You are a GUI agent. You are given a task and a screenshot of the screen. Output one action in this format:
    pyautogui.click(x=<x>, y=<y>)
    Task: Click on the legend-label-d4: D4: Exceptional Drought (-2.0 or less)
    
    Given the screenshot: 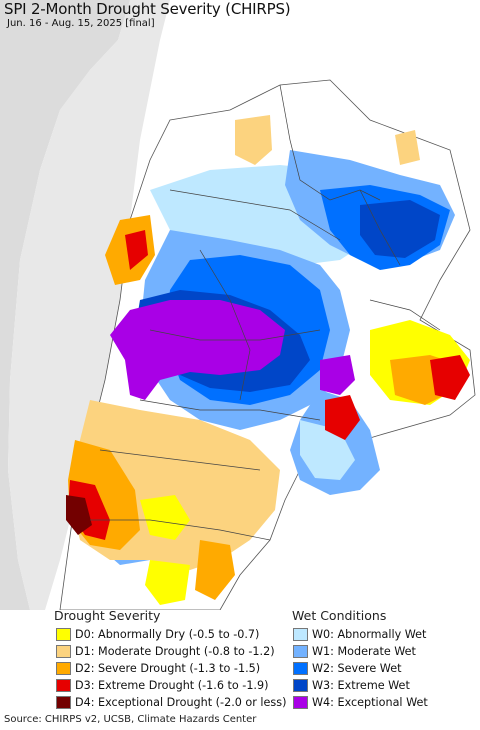 What is the action you would take?
    pyautogui.click(x=181, y=702)
    